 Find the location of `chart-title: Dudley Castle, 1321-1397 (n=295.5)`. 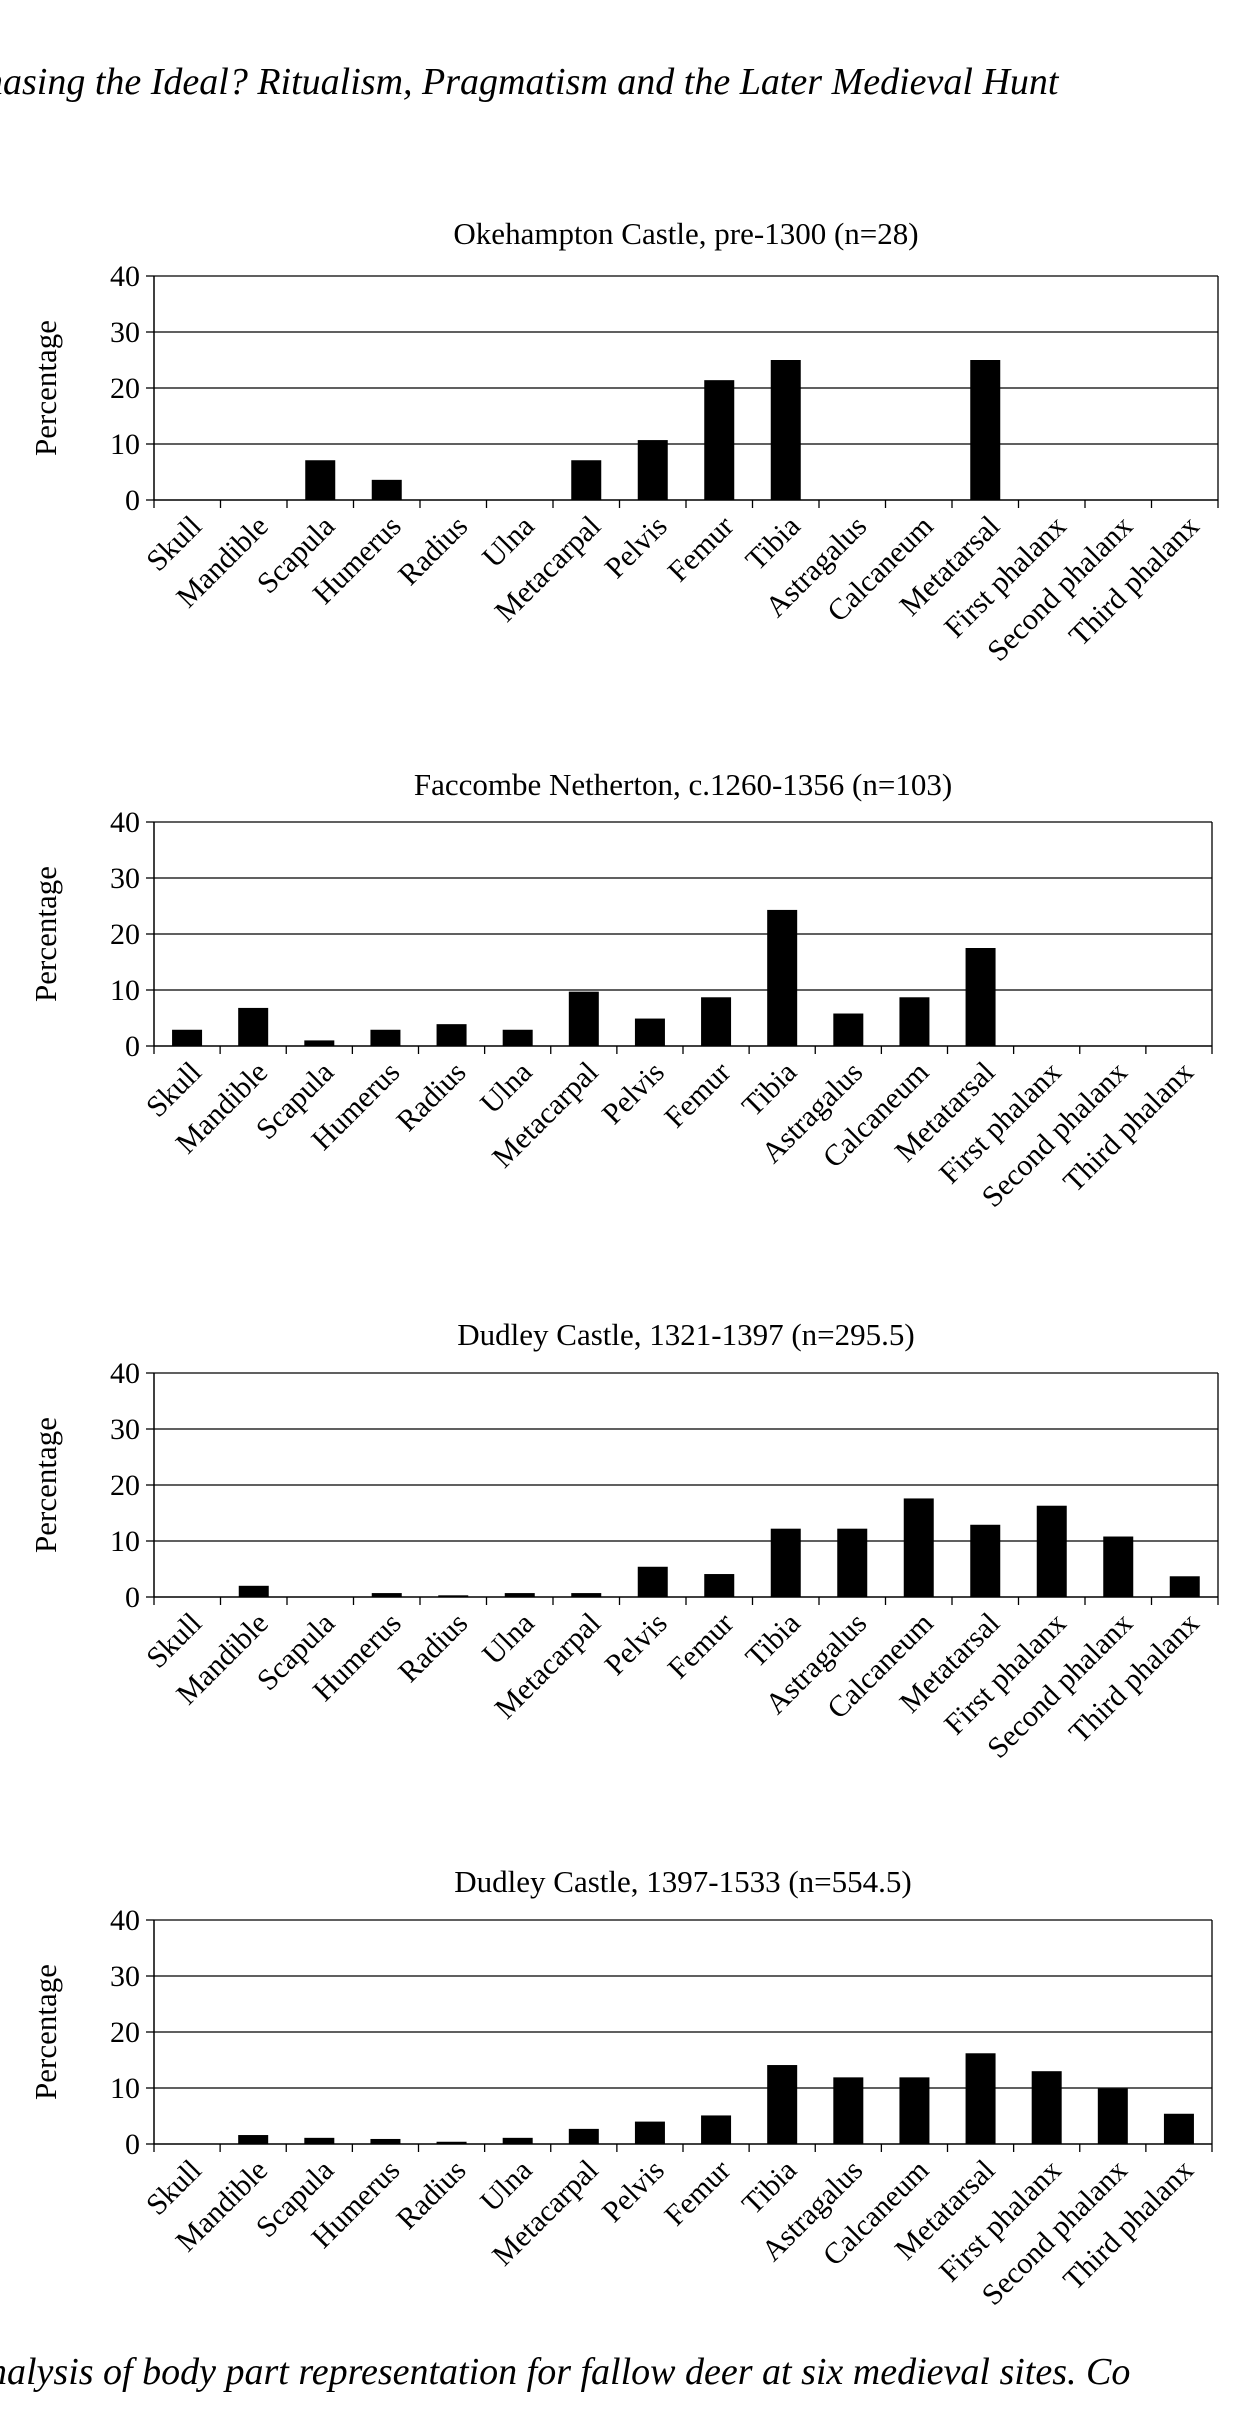

chart-title: Dudley Castle, 1321-1397 (n=295.5) is located at coordinates (685, 1334).